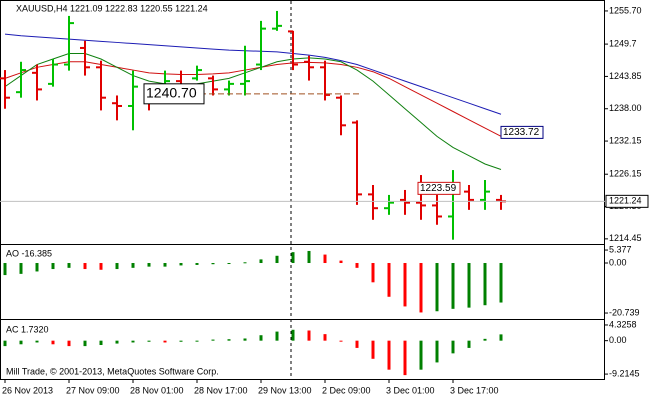 Image resolution: width=650 pixels, height=400 pixels. Describe the element at coordinates (625, 76) in the screenshot. I see `y-tick-label: 1243.85` at that location.